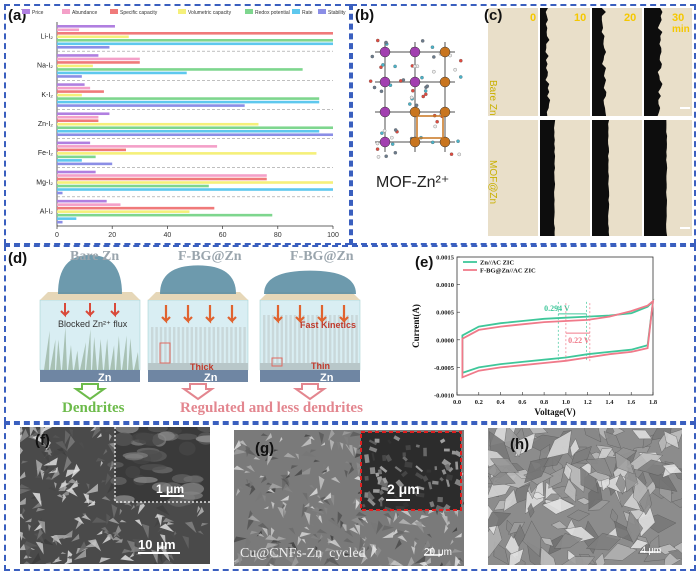 The height and width of the screenshot is (575, 700). I want to click on x-tick-label-5: 100, so click(333, 235).